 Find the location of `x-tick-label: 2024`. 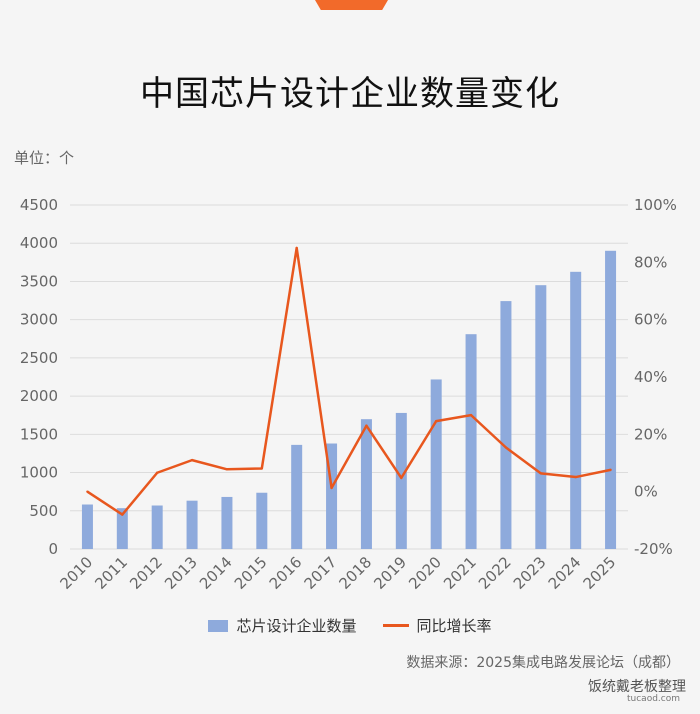

x-tick-label: 2024 is located at coordinates (565, 573).